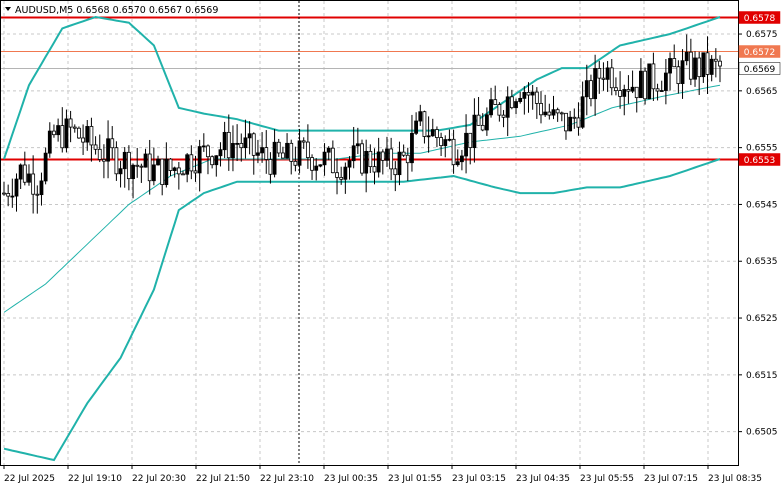 The height and width of the screenshot is (489, 781). What do you see at coordinates (762, 262) in the screenshot?
I see `price-tick-label: 0.6535` at bounding box center [762, 262].